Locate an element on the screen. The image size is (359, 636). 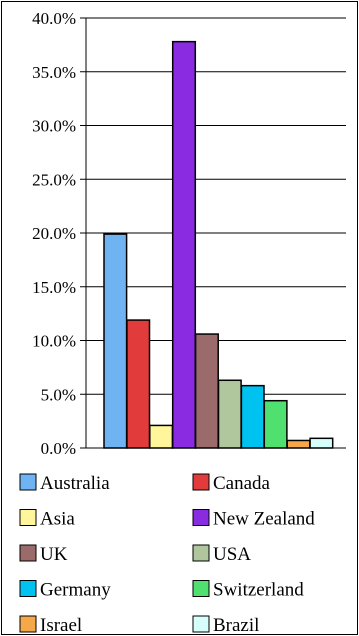
legend-swatch-uk is located at coordinates (28, 553).